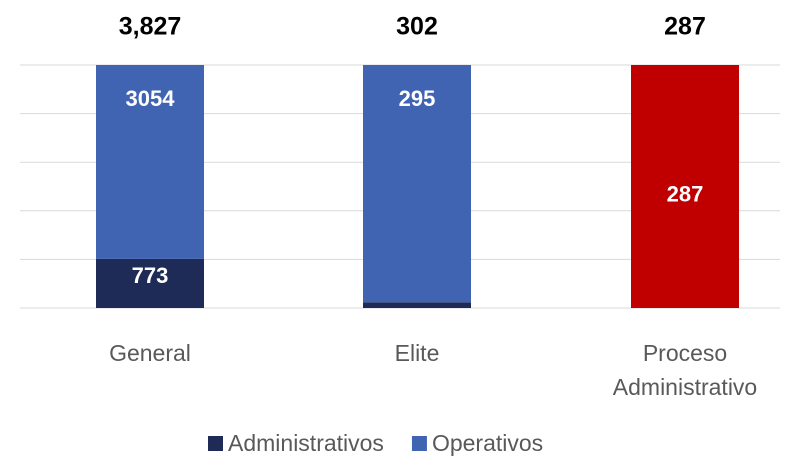  What do you see at coordinates (685, 370) in the screenshot?
I see `x-tick-label: Proceso Administrativo` at bounding box center [685, 370].